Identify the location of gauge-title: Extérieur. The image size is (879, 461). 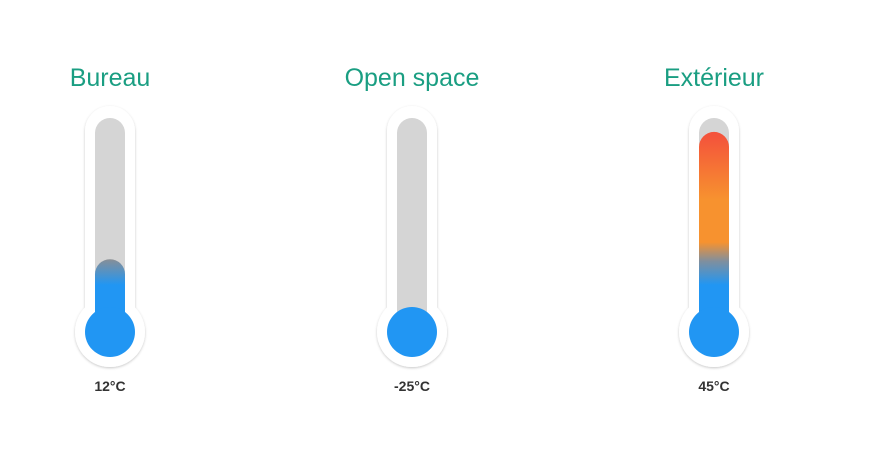
(714, 78).